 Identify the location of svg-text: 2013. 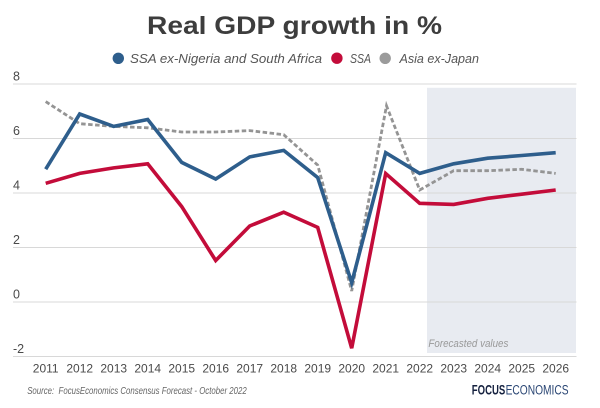
(113, 368).